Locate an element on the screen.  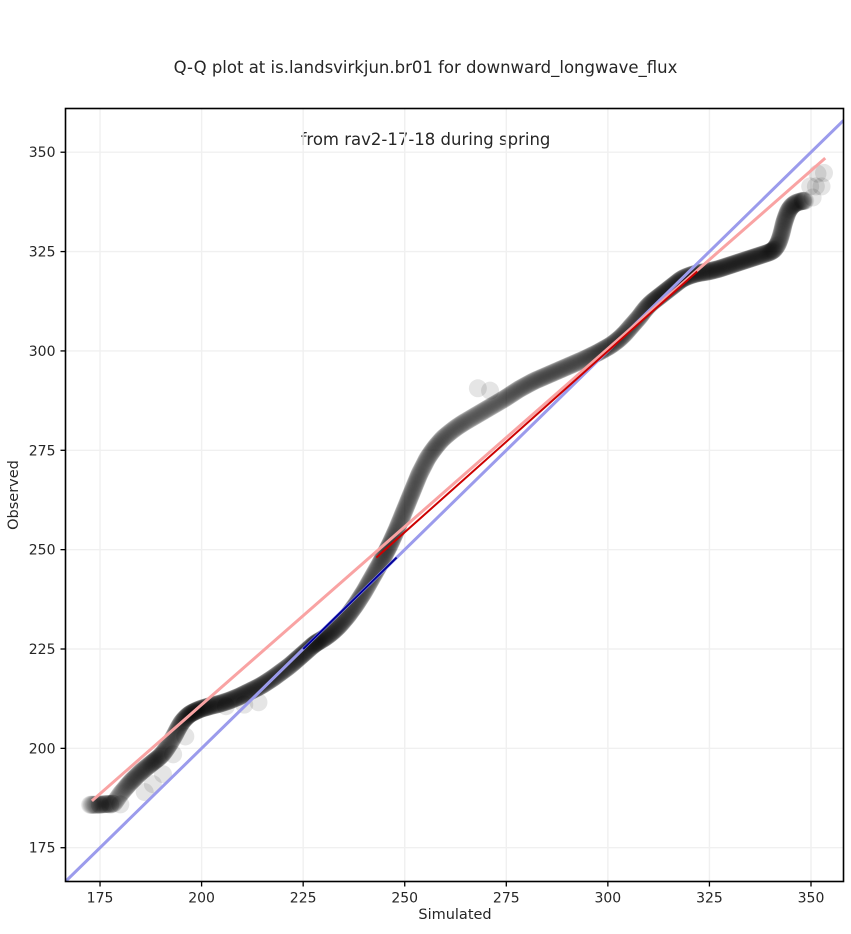
y-tick-label: 175 is located at coordinates (42, 849).